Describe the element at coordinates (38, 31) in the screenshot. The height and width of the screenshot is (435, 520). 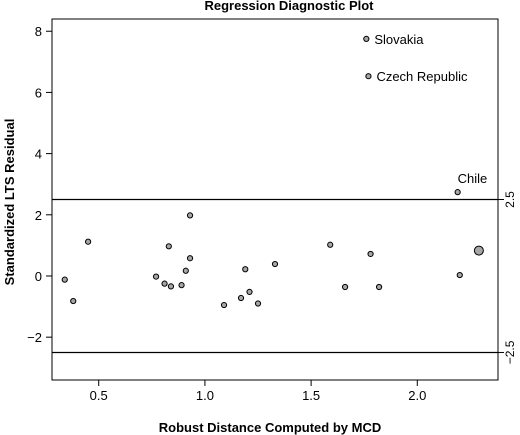
I see `y-tick-label: 8` at that location.